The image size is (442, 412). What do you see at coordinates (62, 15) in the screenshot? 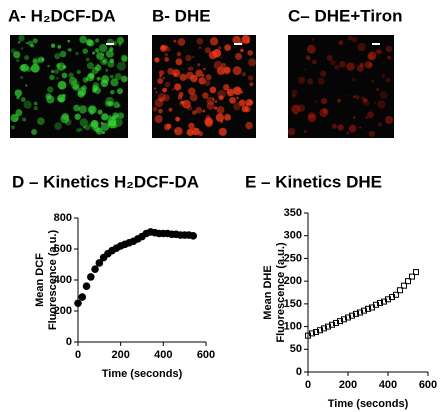
I see `panel-label: A- H₂DCF-DA` at bounding box center [62, 15].